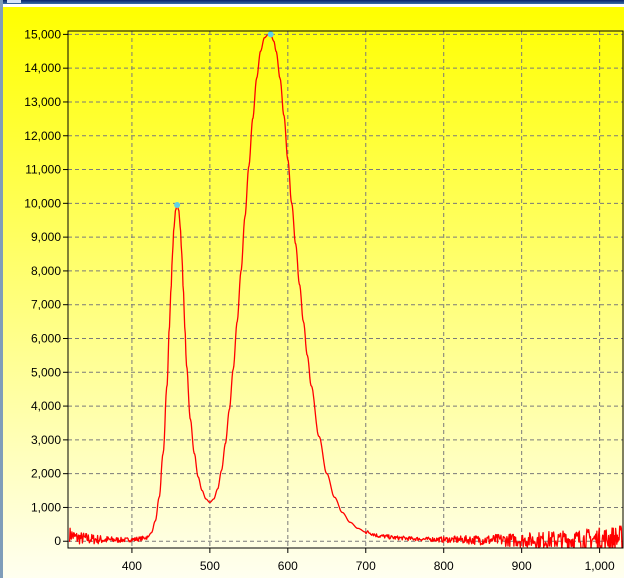 The height and width of the screenshot is (578, 624). I want to click on window-icon, so click(14, 1).